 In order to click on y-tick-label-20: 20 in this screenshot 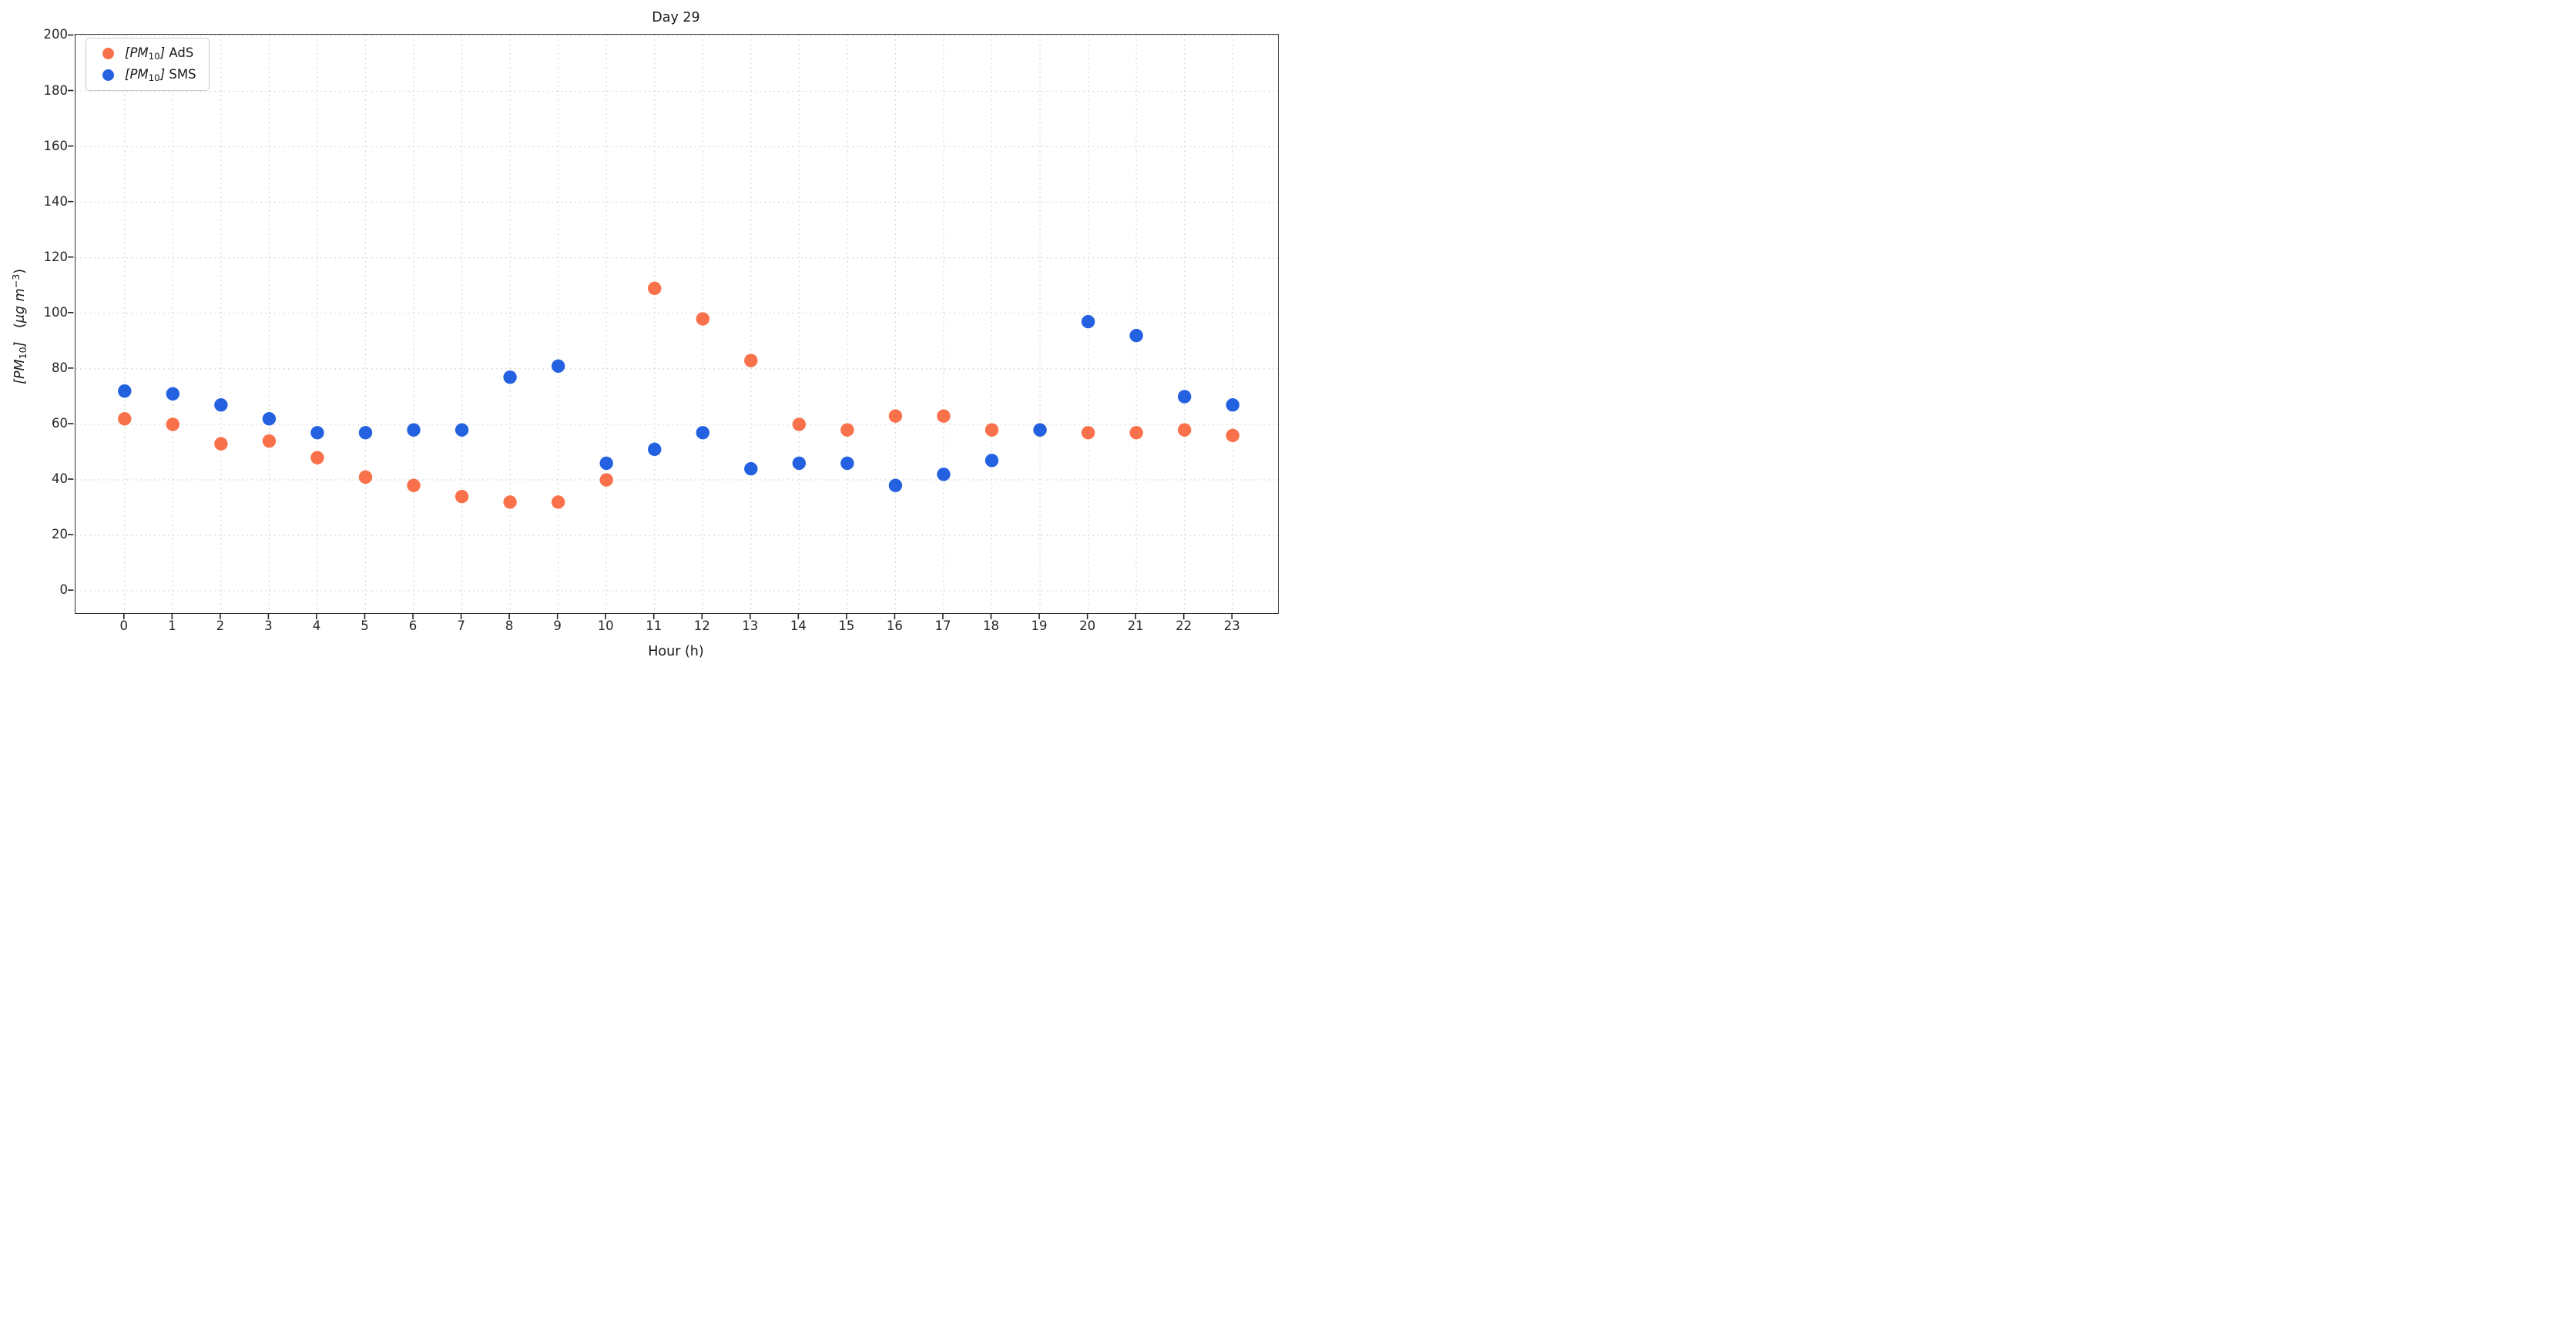, I will do `click(60, 534)`.